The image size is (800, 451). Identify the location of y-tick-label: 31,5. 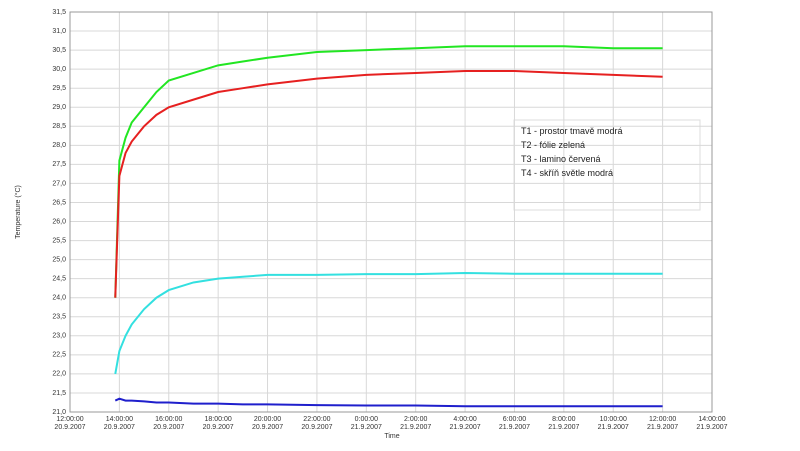
(59, 12).